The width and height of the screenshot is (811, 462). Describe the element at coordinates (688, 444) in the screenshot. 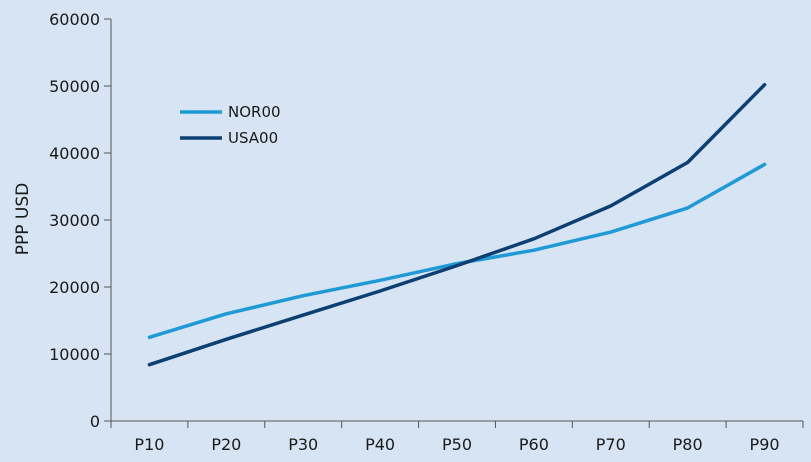

I see `x-tick-label: P80` at that location.